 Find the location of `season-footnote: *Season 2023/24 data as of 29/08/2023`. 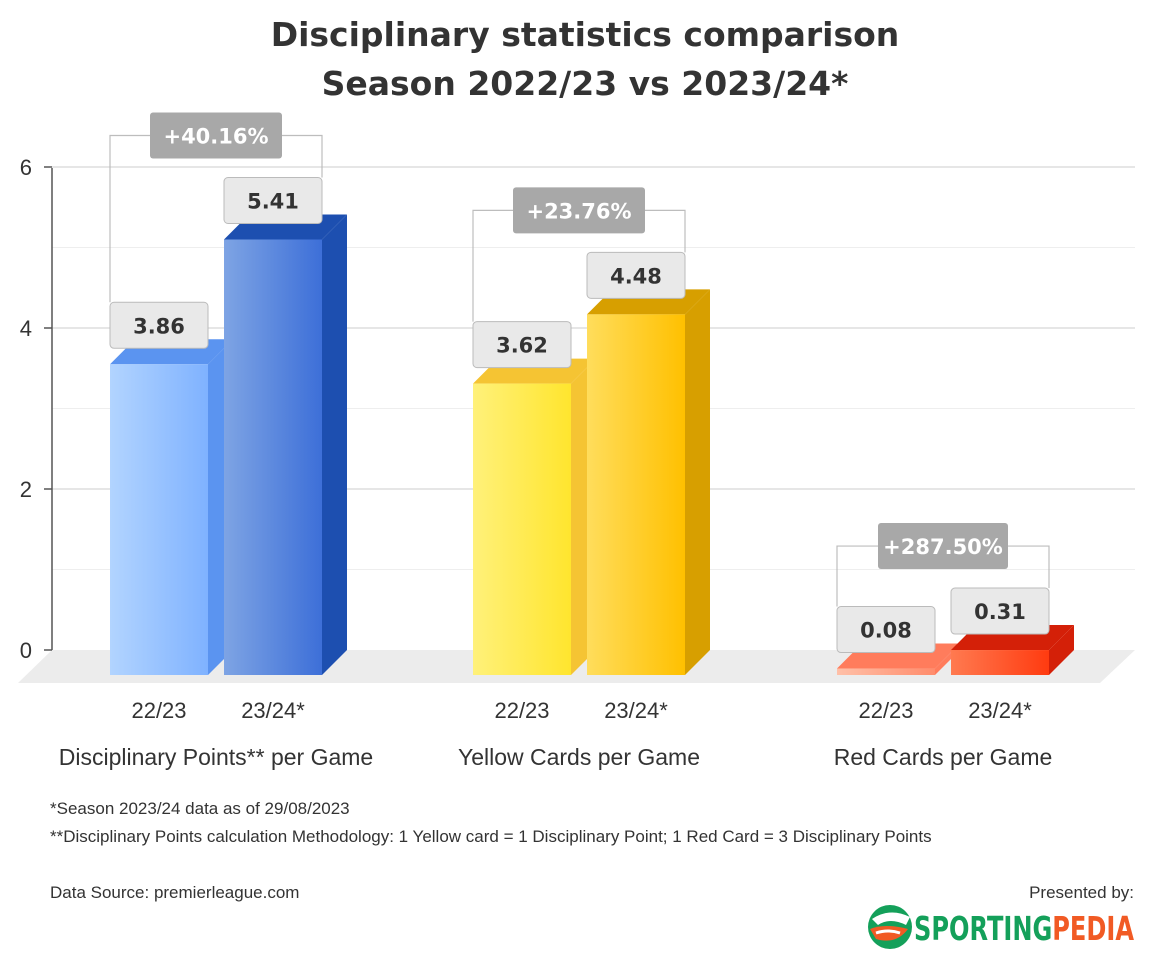

season-footnote: *Season 2023/24 data as of 29/08/2023 is located at coordinates (200, 808).